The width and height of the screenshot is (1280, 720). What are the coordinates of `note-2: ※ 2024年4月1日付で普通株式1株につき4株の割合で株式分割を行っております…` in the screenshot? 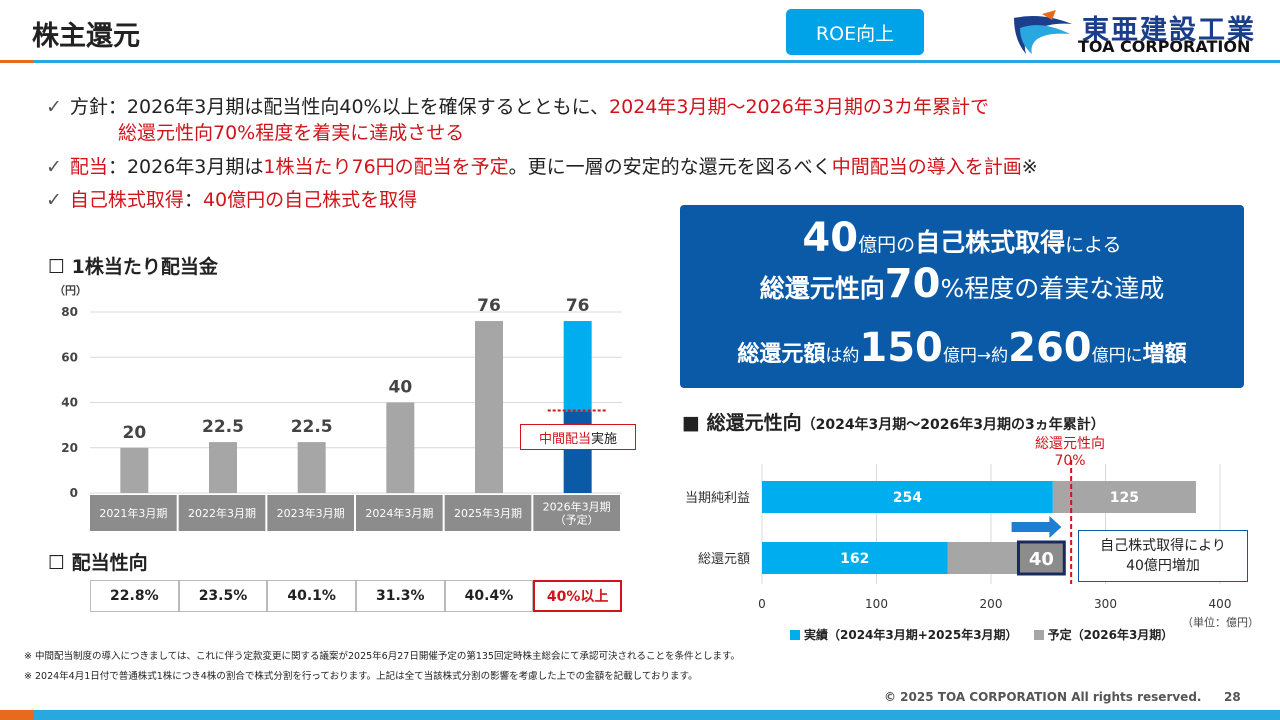 It's located at (361, 676).